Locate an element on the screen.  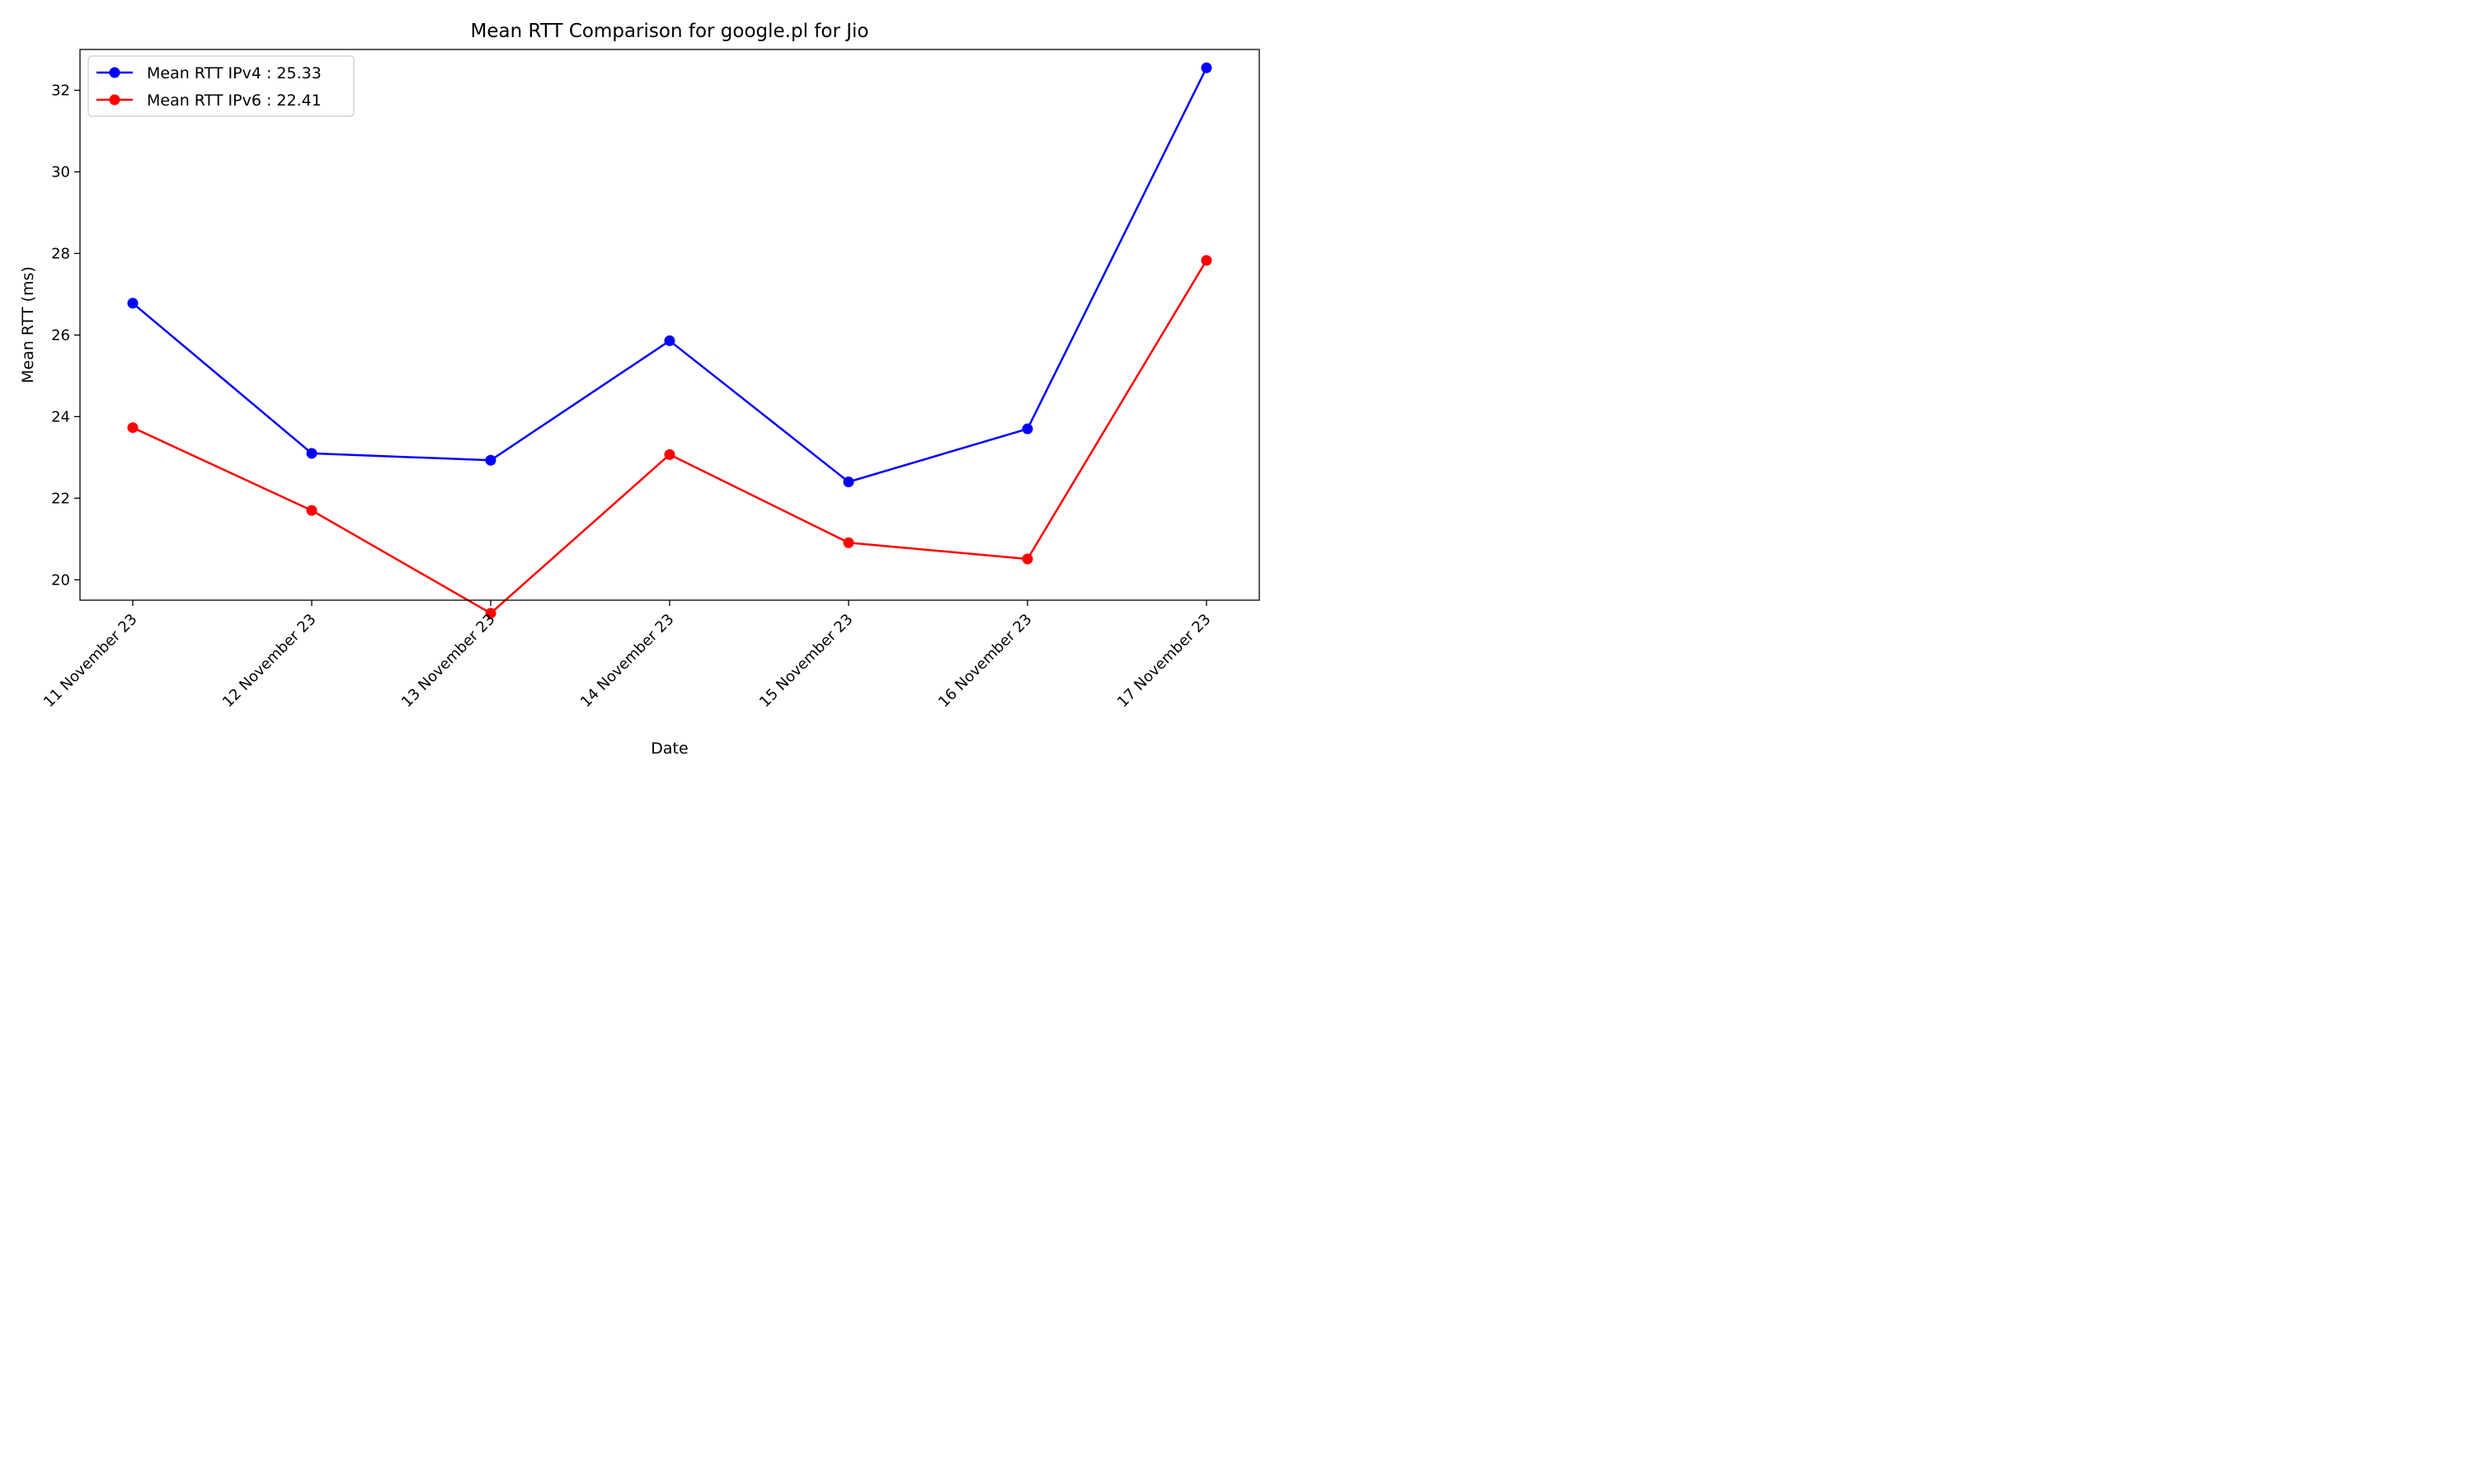
y-tick-label: 20 is located at coordinates (60, 580).